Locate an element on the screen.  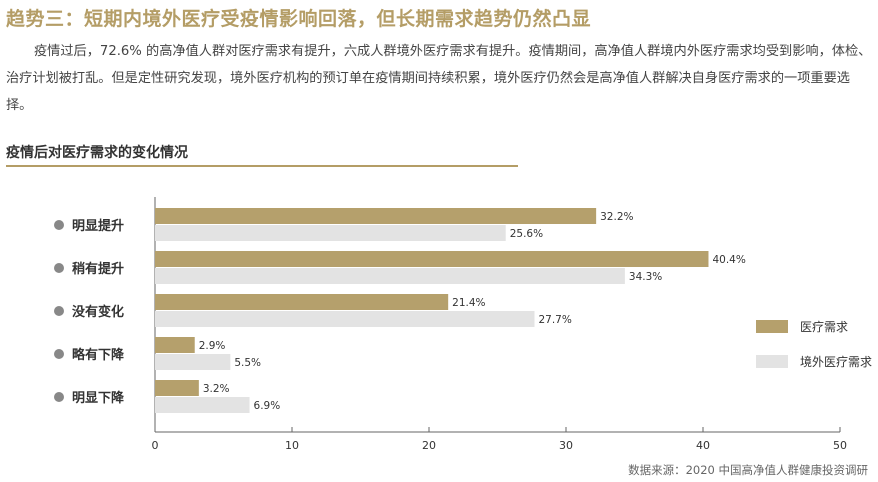
x-tick-label: 20 is located at coordinates (429, 445).